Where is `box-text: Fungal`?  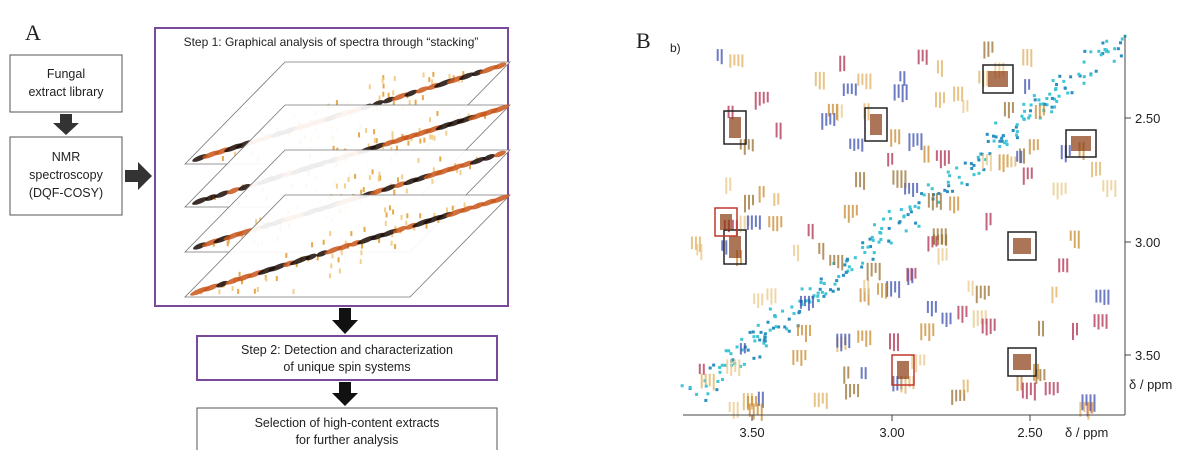 box-text: Fungal is located at coordinates (66, 74).